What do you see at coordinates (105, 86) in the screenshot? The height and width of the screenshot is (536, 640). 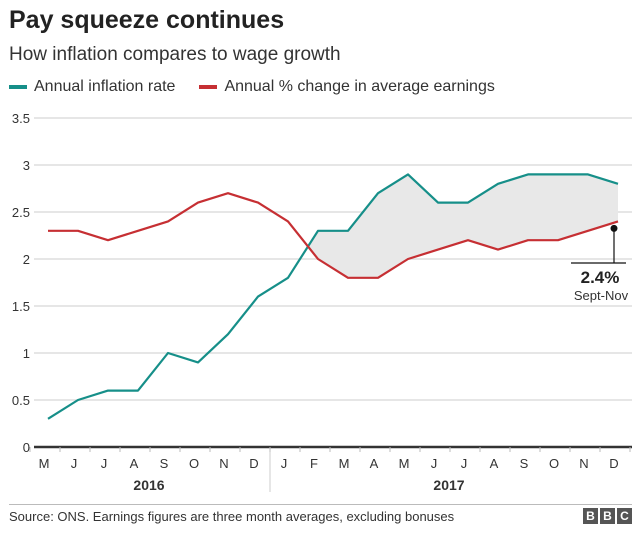 I see `legend-label-inflation: Annual inflation rate` at bounding box center [105, 86].